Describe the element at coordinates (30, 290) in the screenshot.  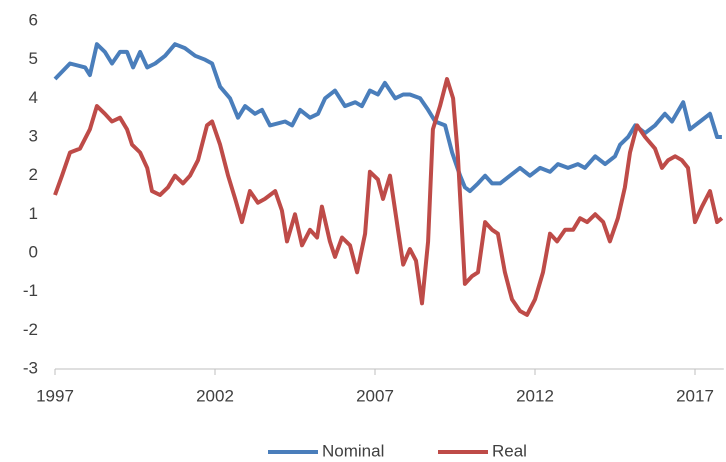
I see `y-tick-label: -1` at that location.